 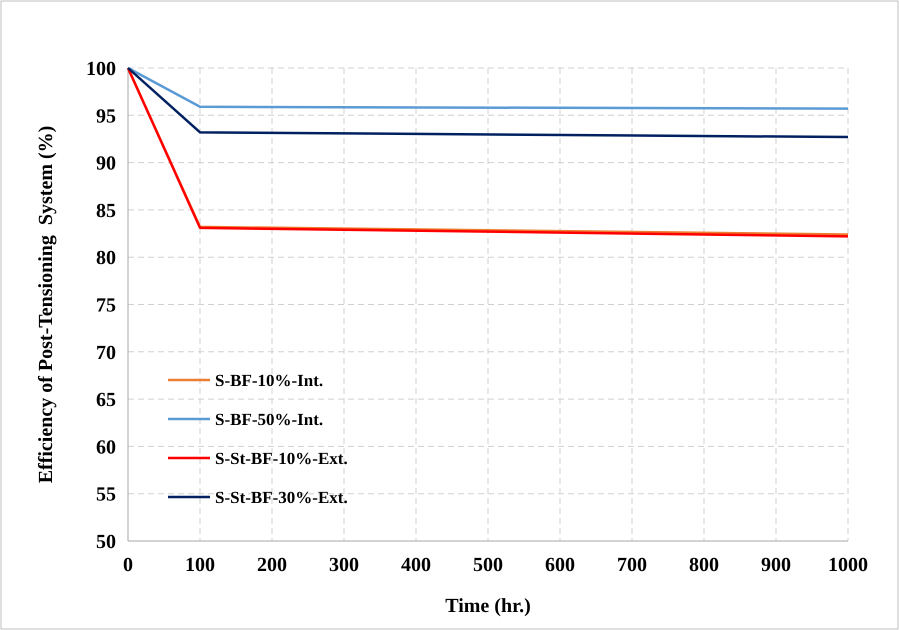 What do you see at coordinates (281, 497) in the screenshot?
I see `legend-label: S-St-BF-30%-Ext.` at bounding box center [281, 497].